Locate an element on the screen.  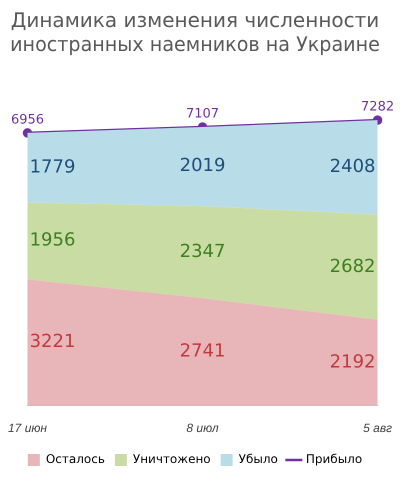
legend-label: Уничтожено is located at coordinates (171, 459).